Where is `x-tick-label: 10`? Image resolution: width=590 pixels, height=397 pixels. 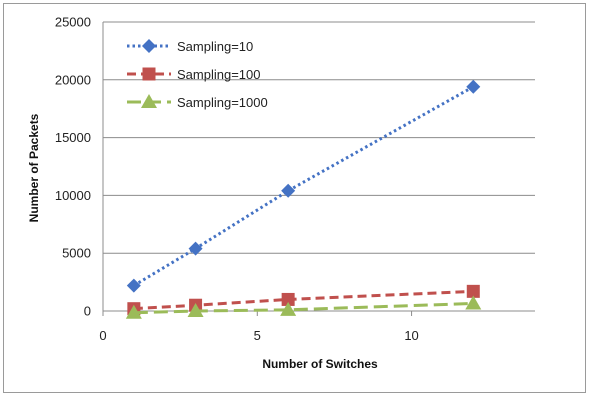 x-tick-label: 10 is located at coordinates (411, 335).